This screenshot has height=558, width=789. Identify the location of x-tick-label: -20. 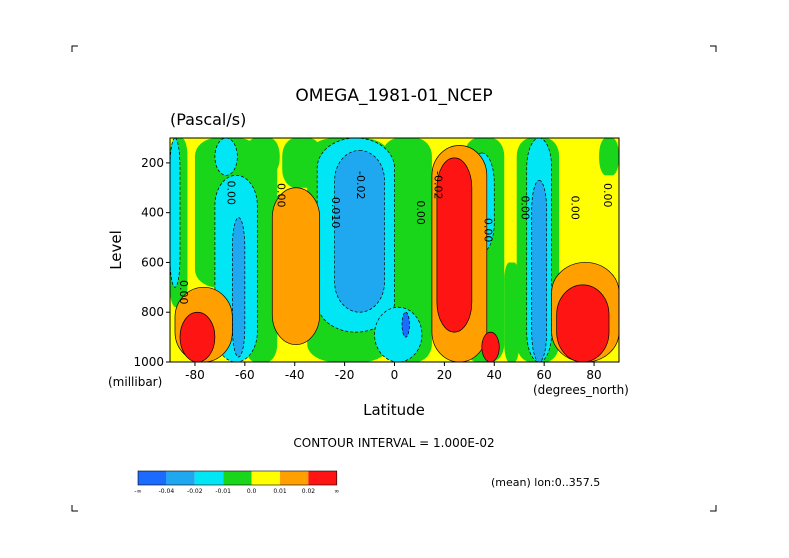
(345, 375).